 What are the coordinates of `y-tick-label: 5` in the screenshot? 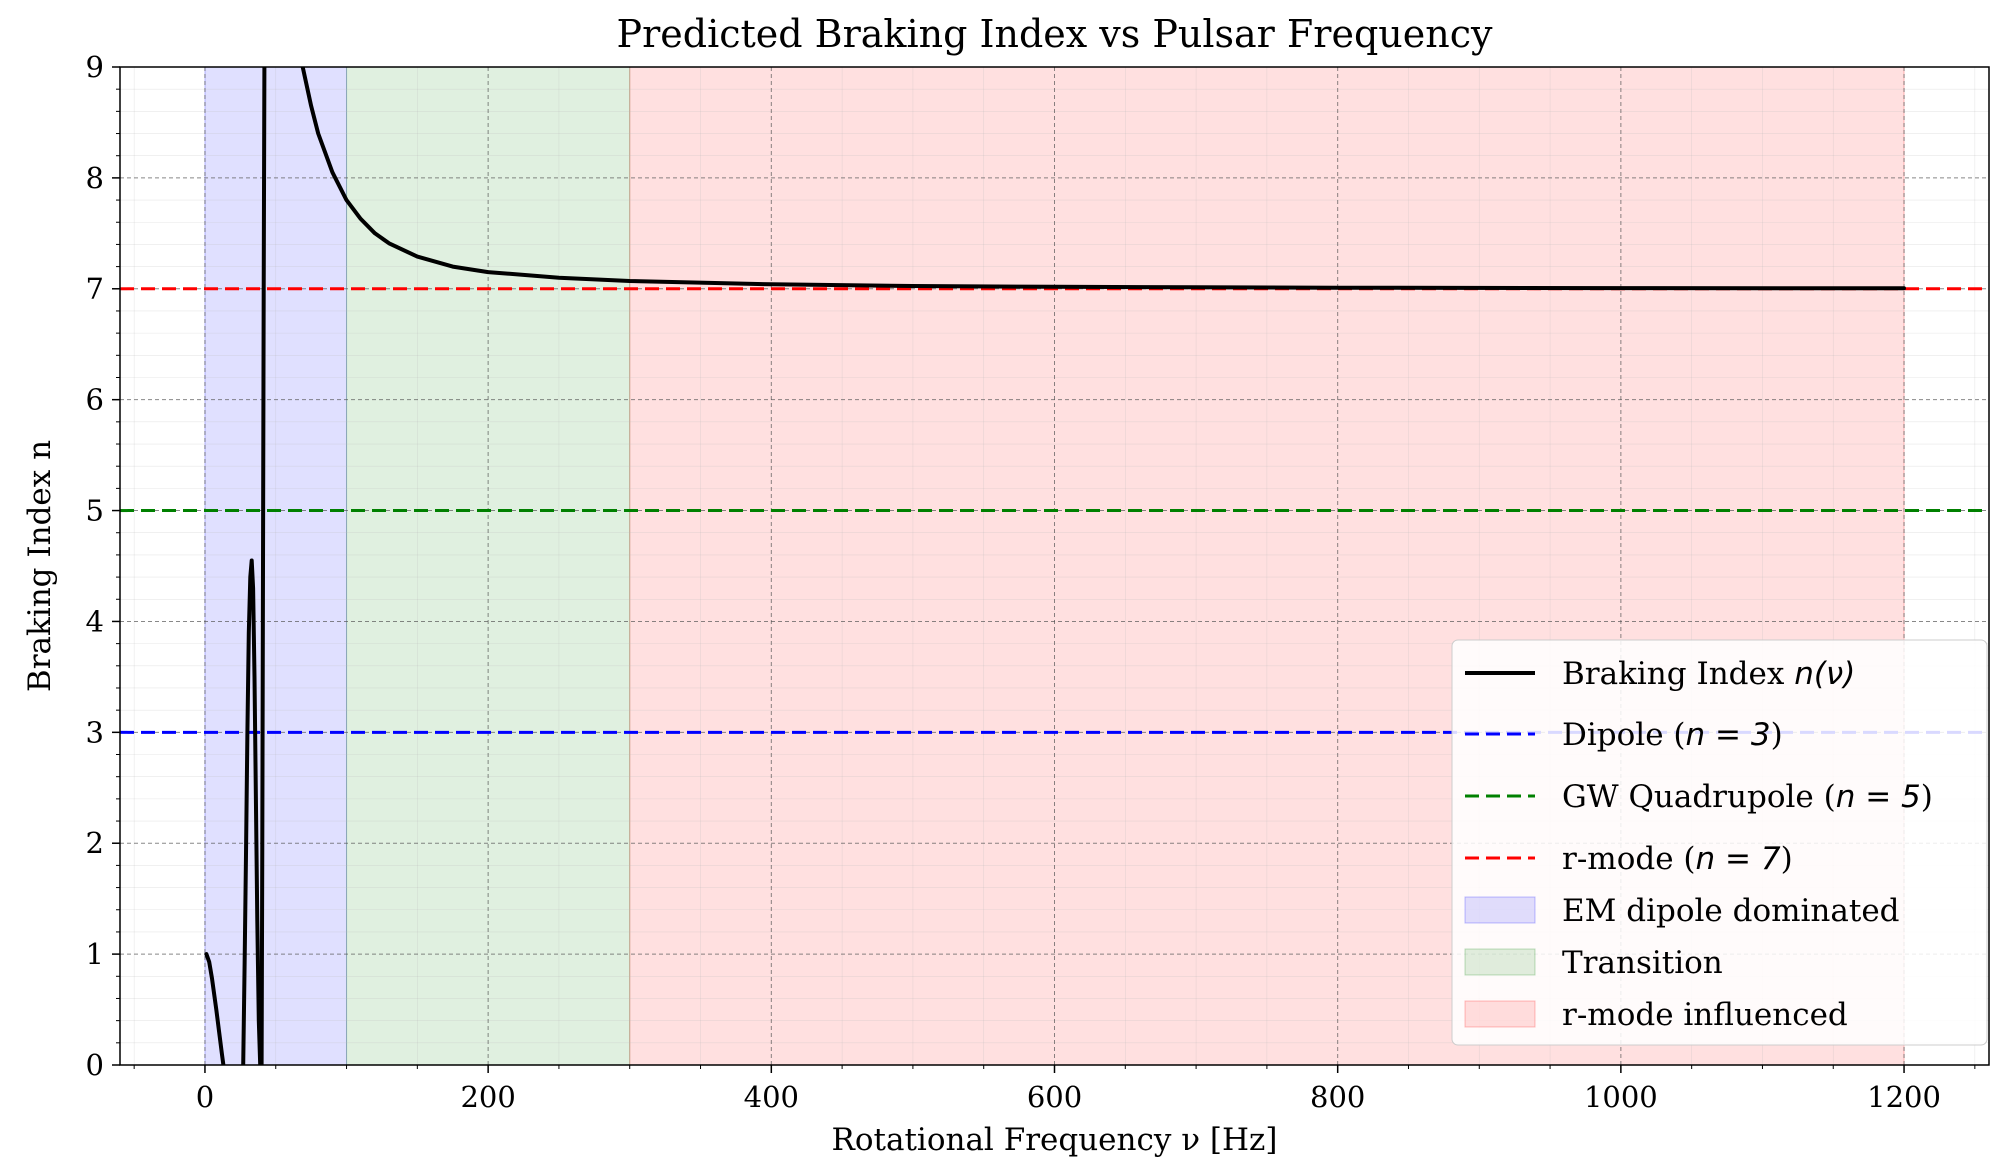 It's located at (95, 511).